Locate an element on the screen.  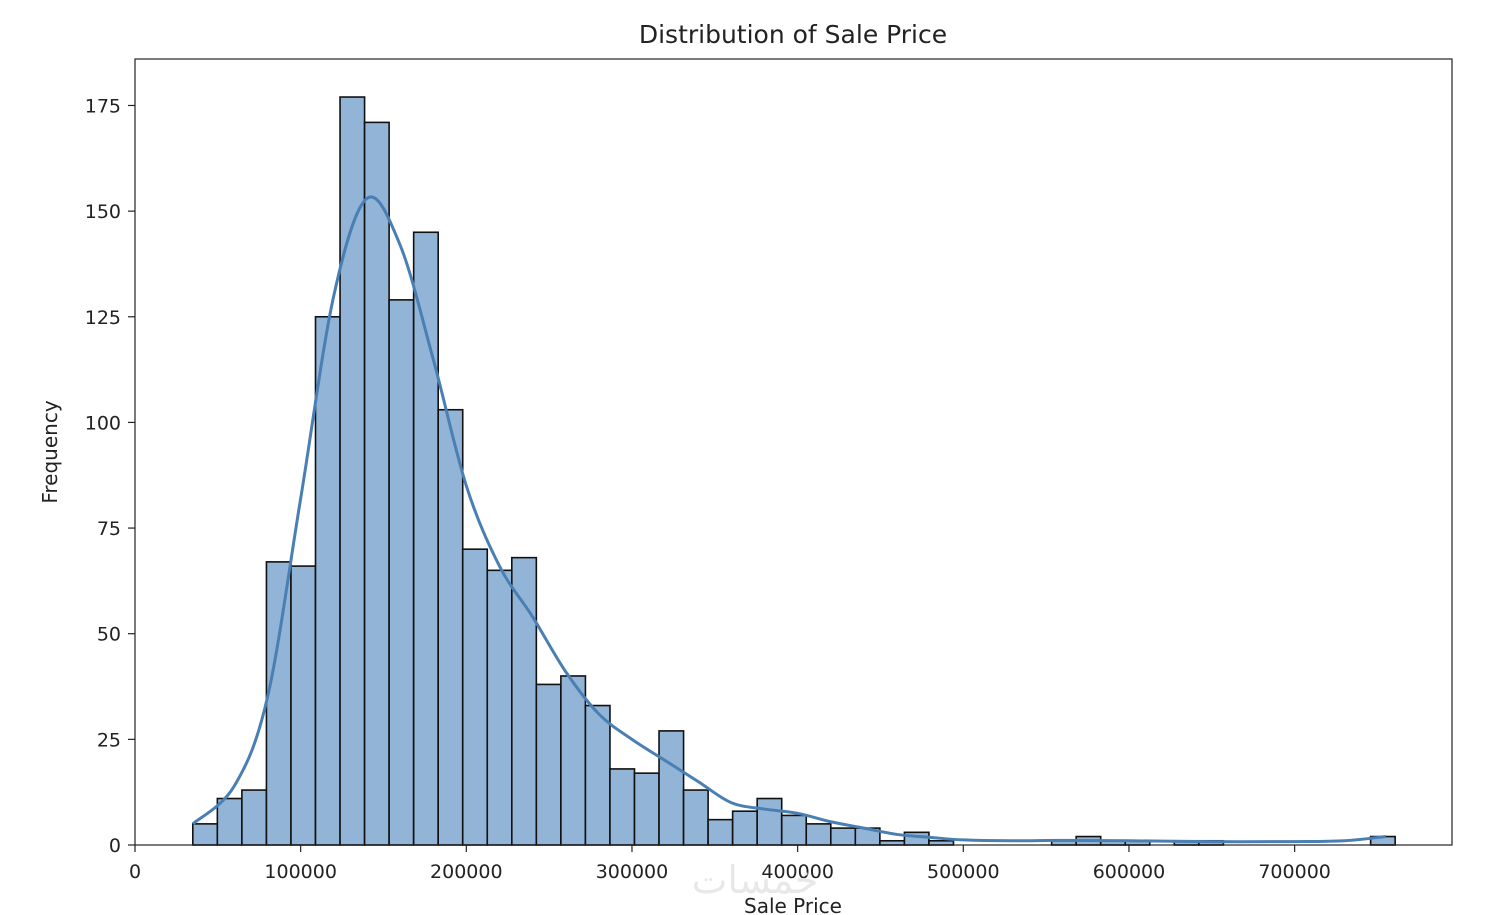
x-tick-label: 300000 is located at coordinates (632, 872).